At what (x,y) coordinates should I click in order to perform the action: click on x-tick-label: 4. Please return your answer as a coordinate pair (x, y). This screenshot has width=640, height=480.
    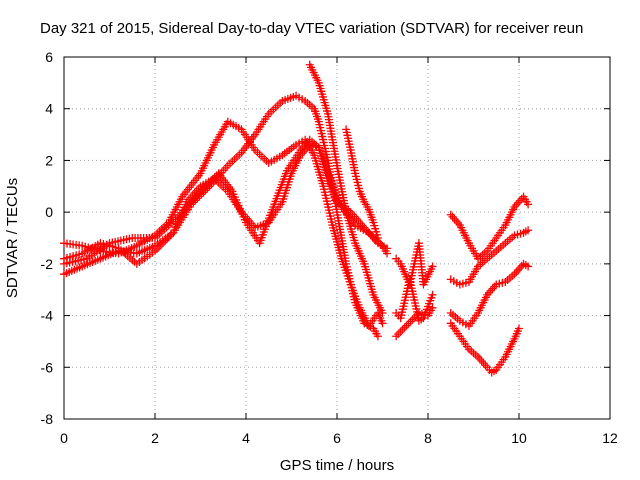
    Looking at the image, I should click on (246, 438).